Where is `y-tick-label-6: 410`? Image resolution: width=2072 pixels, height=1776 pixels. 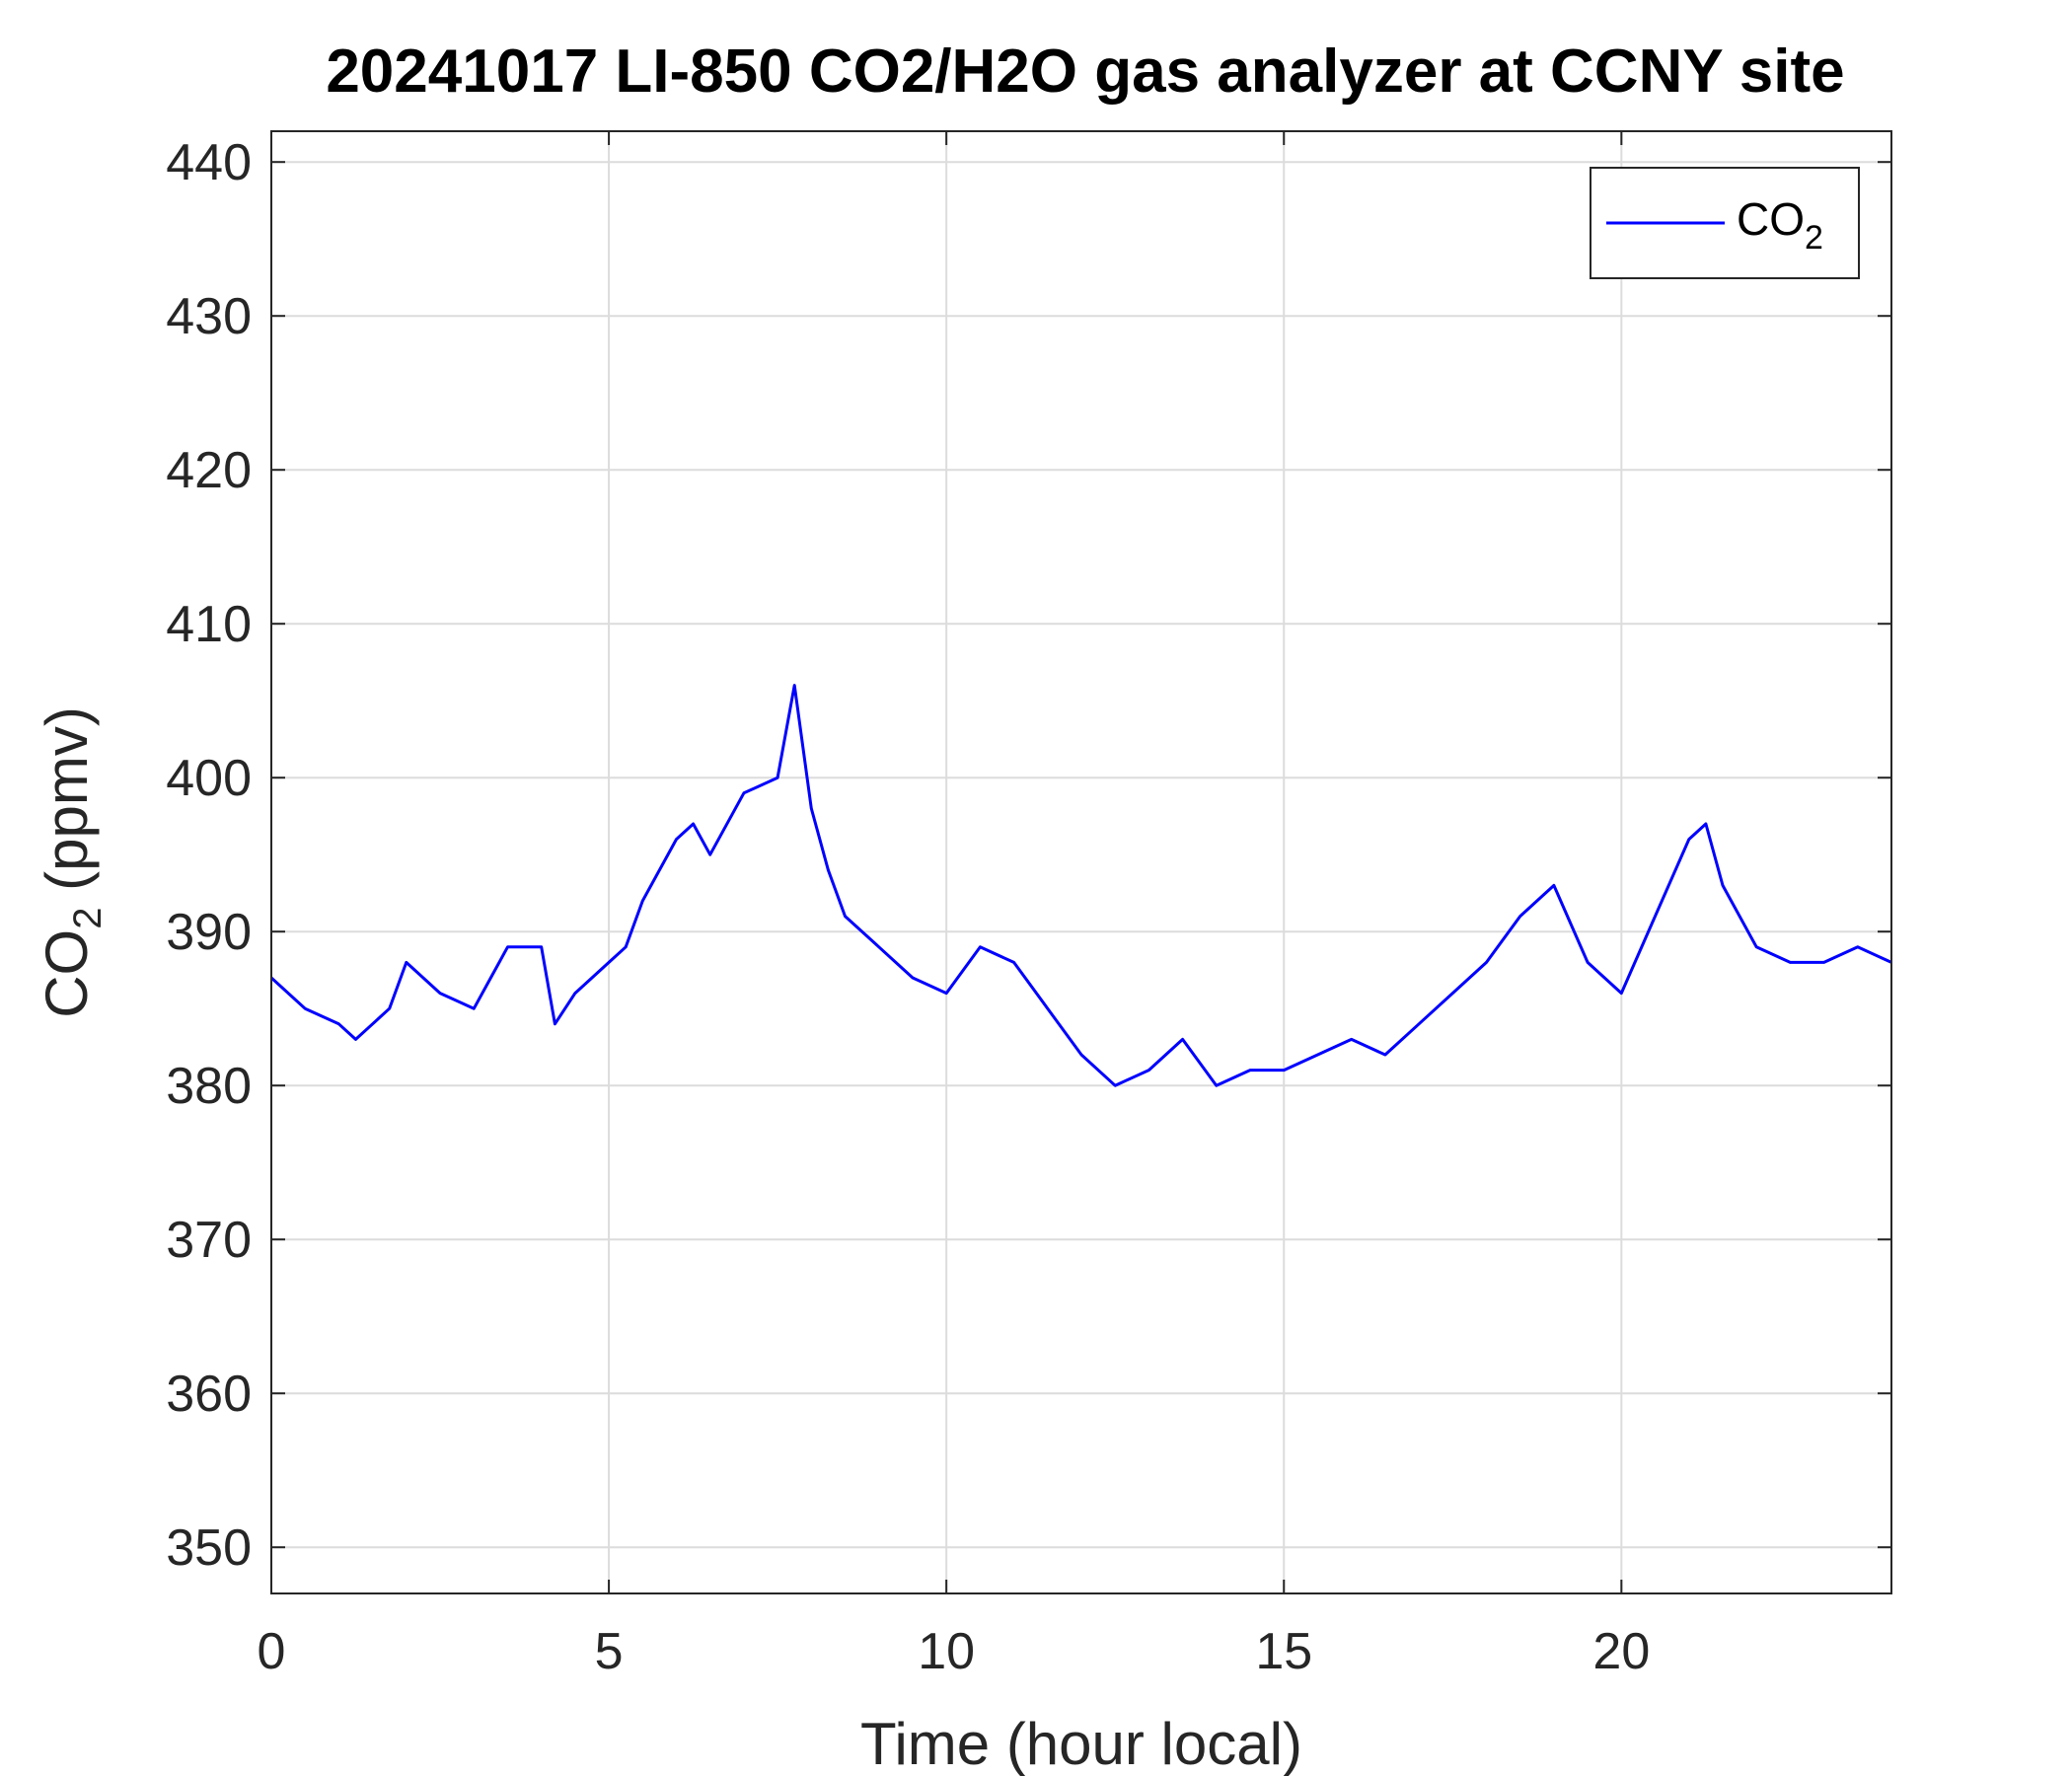 y-tick-label-6: 410 is located at coordinates (209, 625).